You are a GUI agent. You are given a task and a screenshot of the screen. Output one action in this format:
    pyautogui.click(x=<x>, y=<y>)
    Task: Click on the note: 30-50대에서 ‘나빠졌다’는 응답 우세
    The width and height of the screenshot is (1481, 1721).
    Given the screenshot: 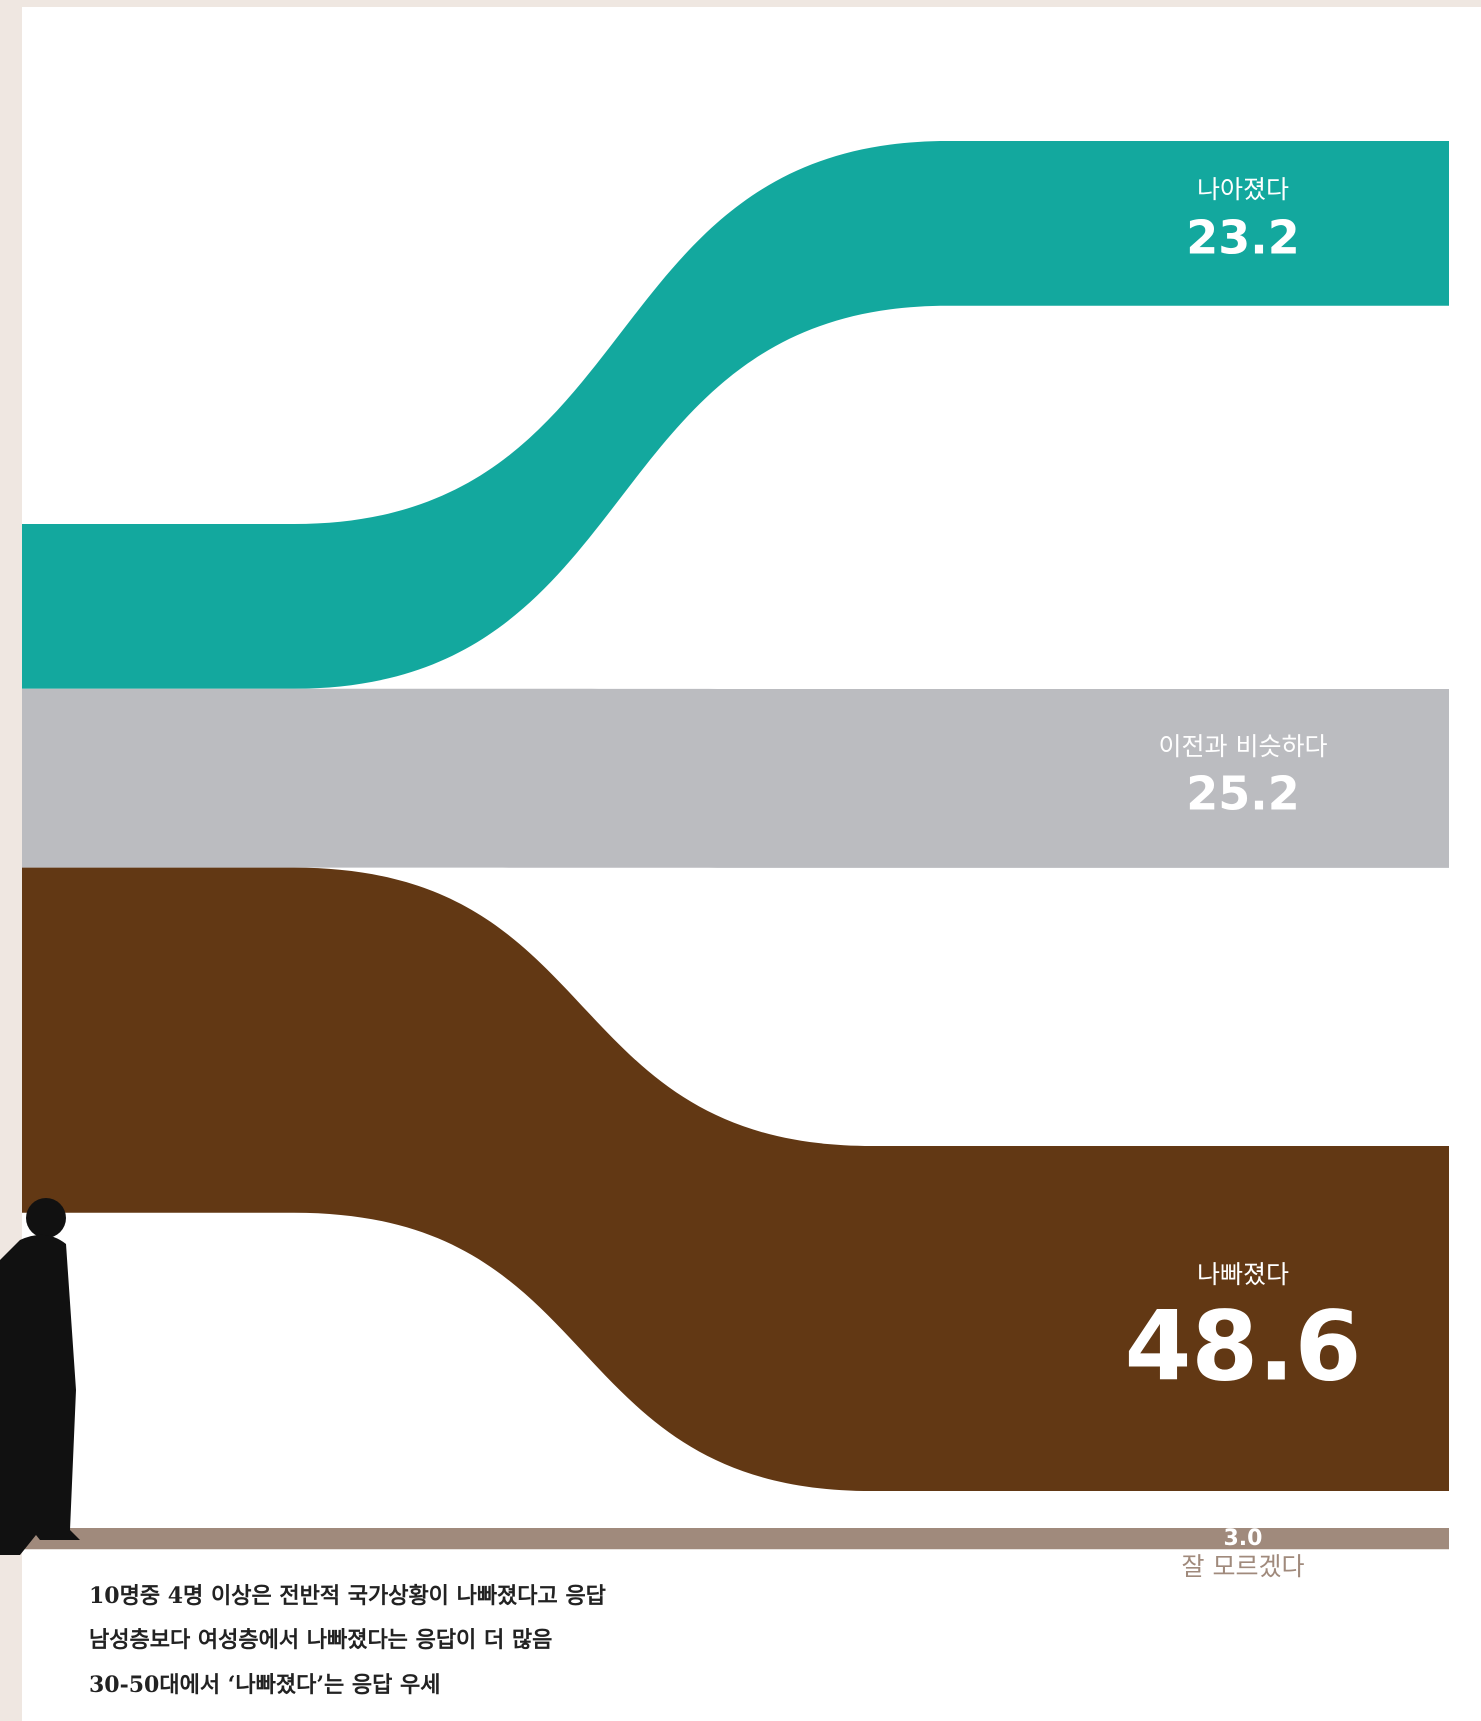 What is the action you would take?
    pyautogui.click(x=265, y=1685)
    